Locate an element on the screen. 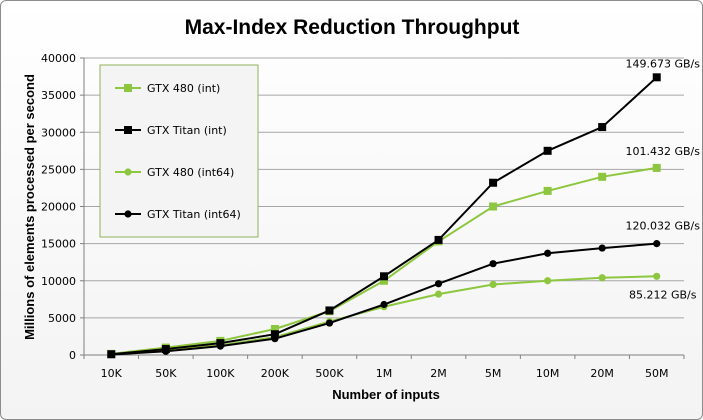 The width and height of the screenshot is (703, 420). x-tick-label: 200K is located at coordinates (275, 373).